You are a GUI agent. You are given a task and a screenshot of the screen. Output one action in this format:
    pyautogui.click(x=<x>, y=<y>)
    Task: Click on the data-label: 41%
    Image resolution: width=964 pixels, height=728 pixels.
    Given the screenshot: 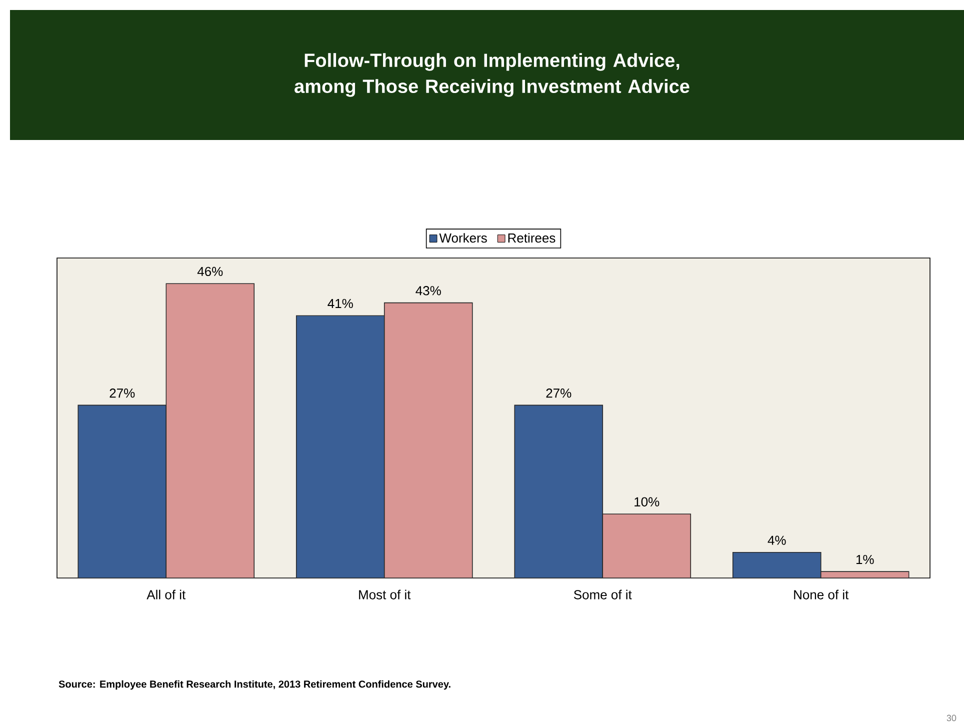 What is the action you would take?
    pyautogui.click(x=340, y=303)
    